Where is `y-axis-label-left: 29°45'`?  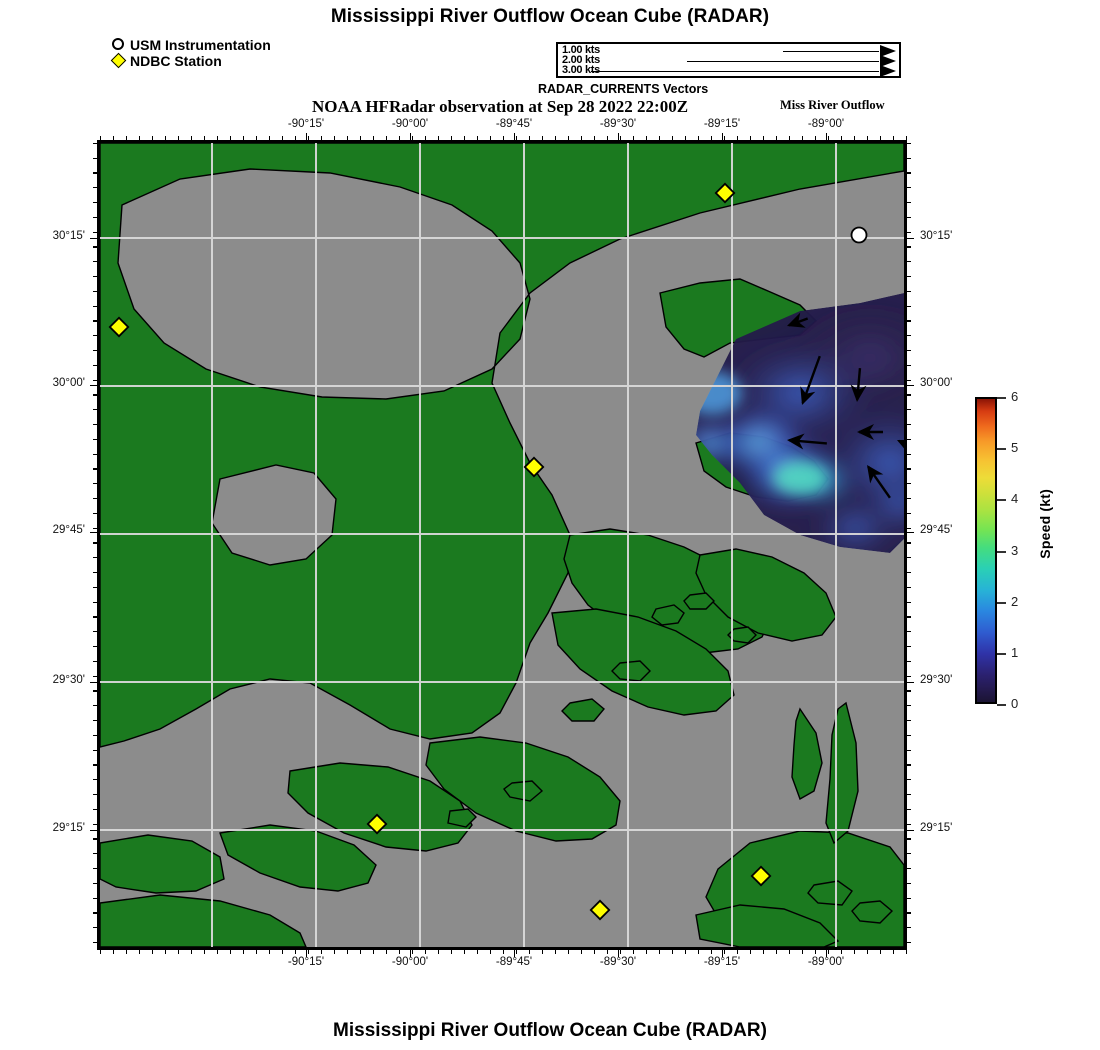 y-axis-label-left: 29°45' is located at coordinates (68, 530).